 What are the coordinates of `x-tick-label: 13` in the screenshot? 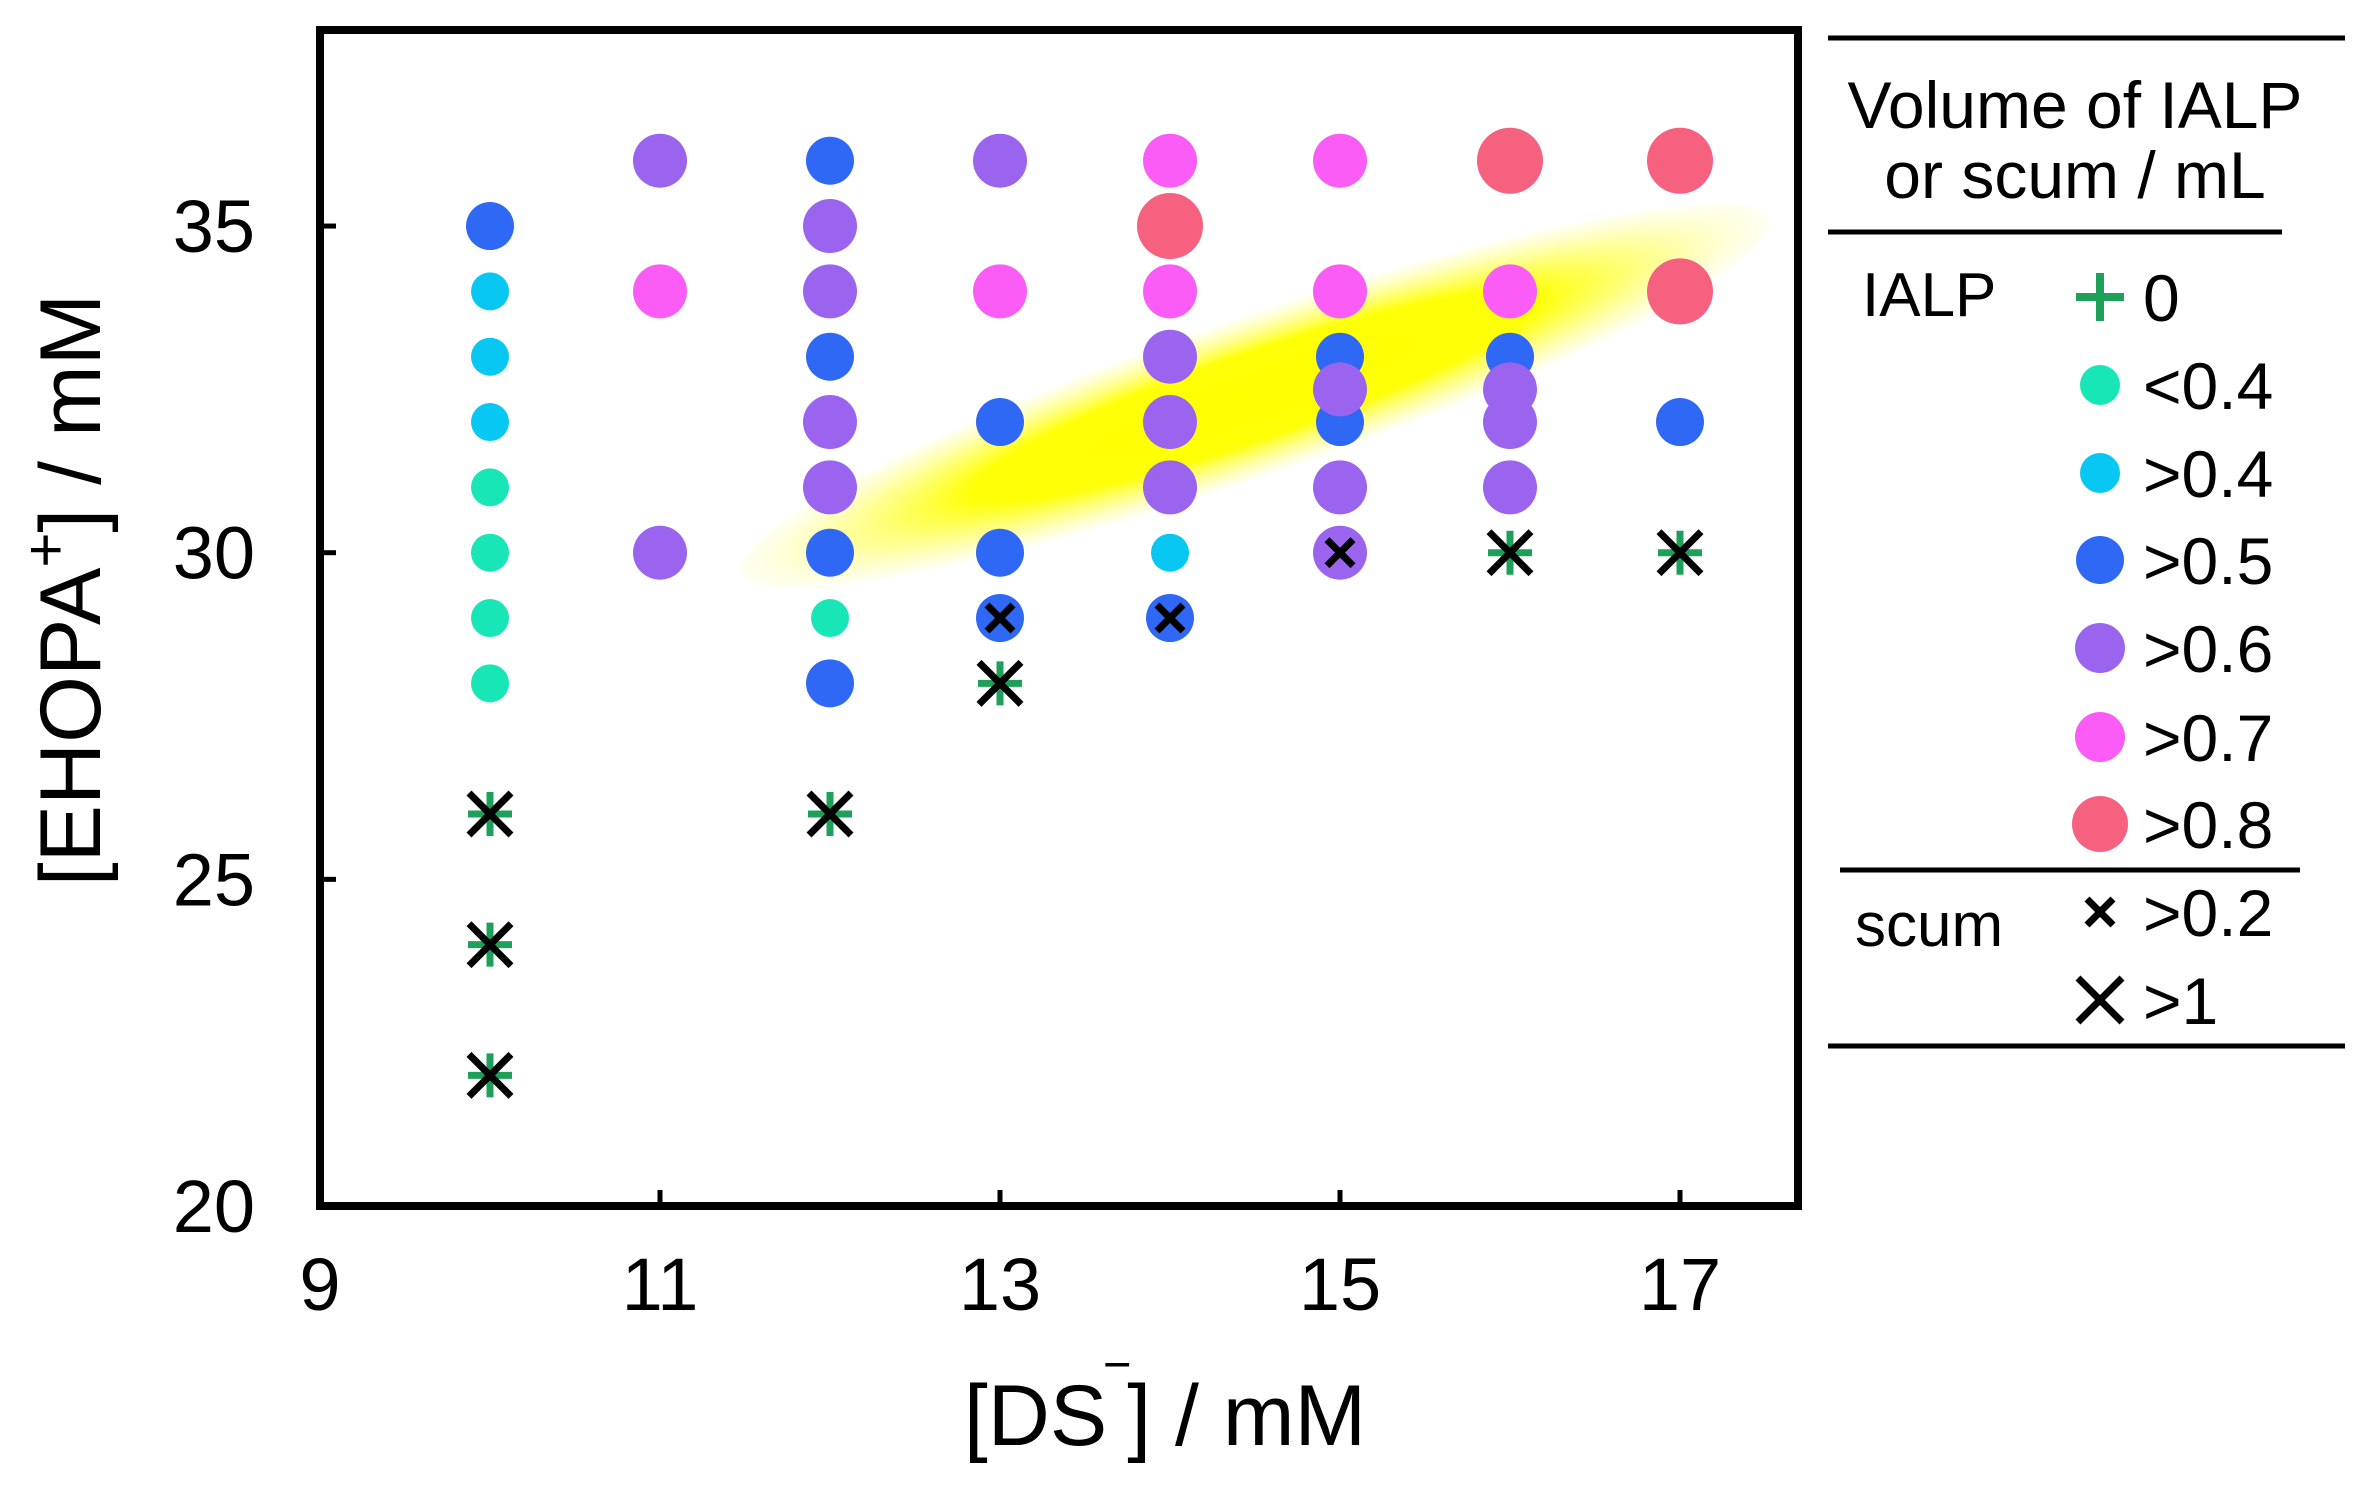 It's located at (1000, 1284).